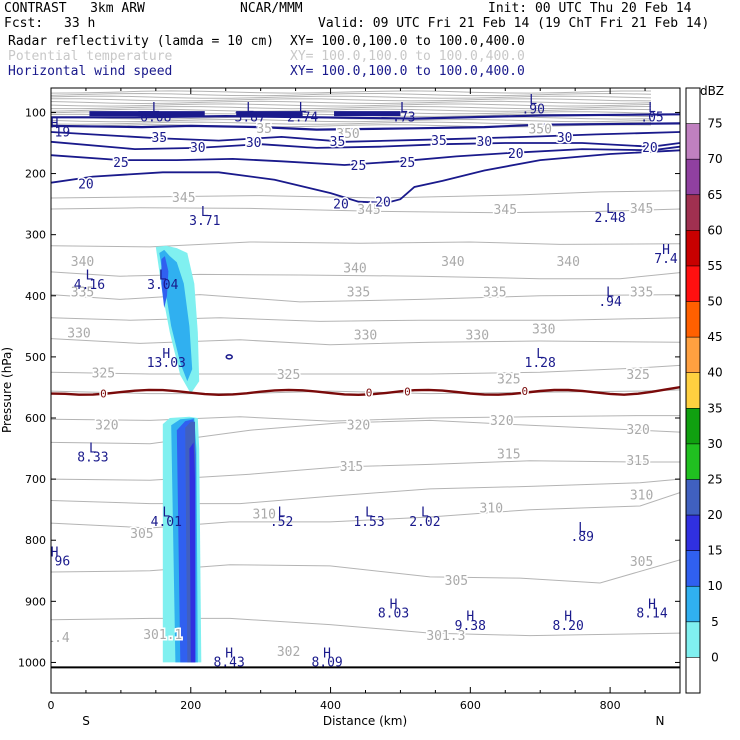  Describe the element at coordinates (470, 705) in the screenshot. I see `x-tick-label: 600` at that location.